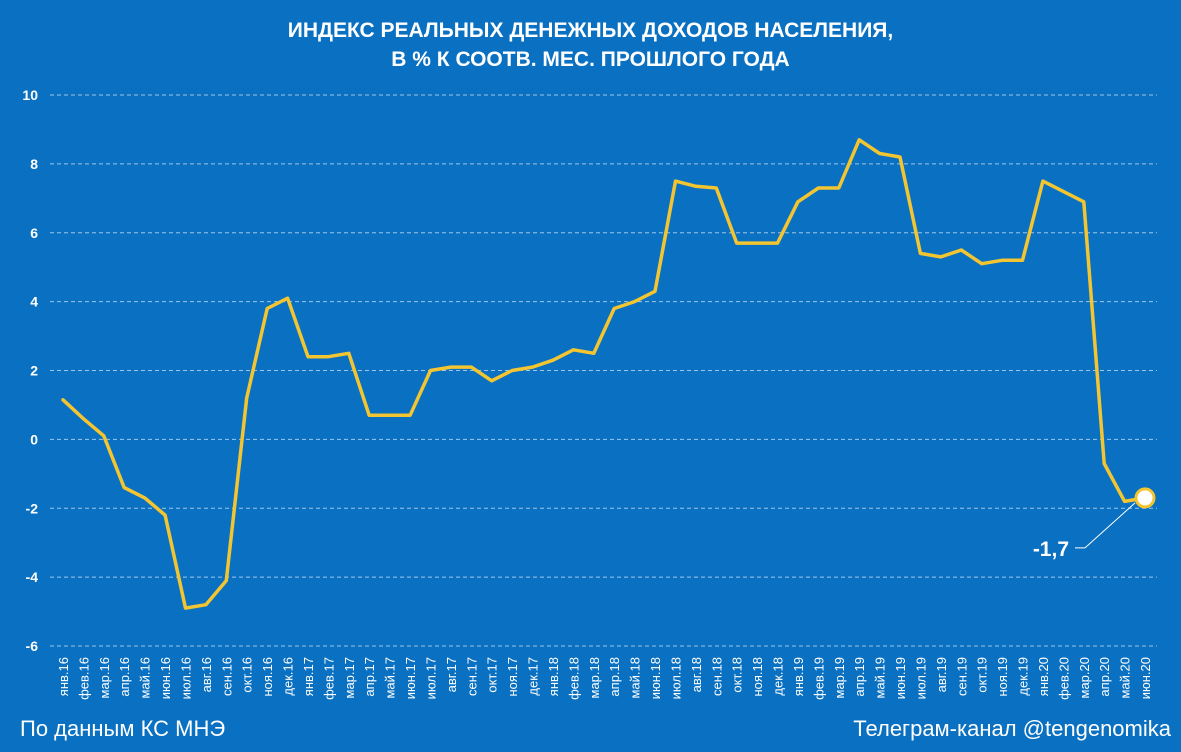 This screenshot has height=752, width=1181. What do you see at coordinates (104, 677) in the screenshot?
I see `x-tick-label: мар.16` at bounding box center [104, 677].